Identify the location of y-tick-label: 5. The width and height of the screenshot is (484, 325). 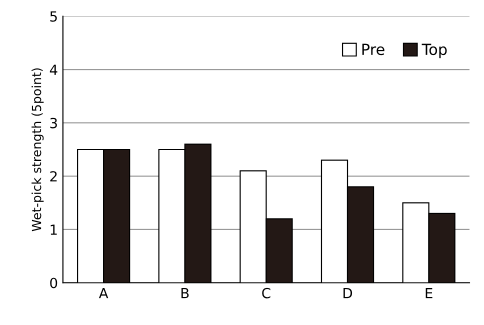
(53, 16).